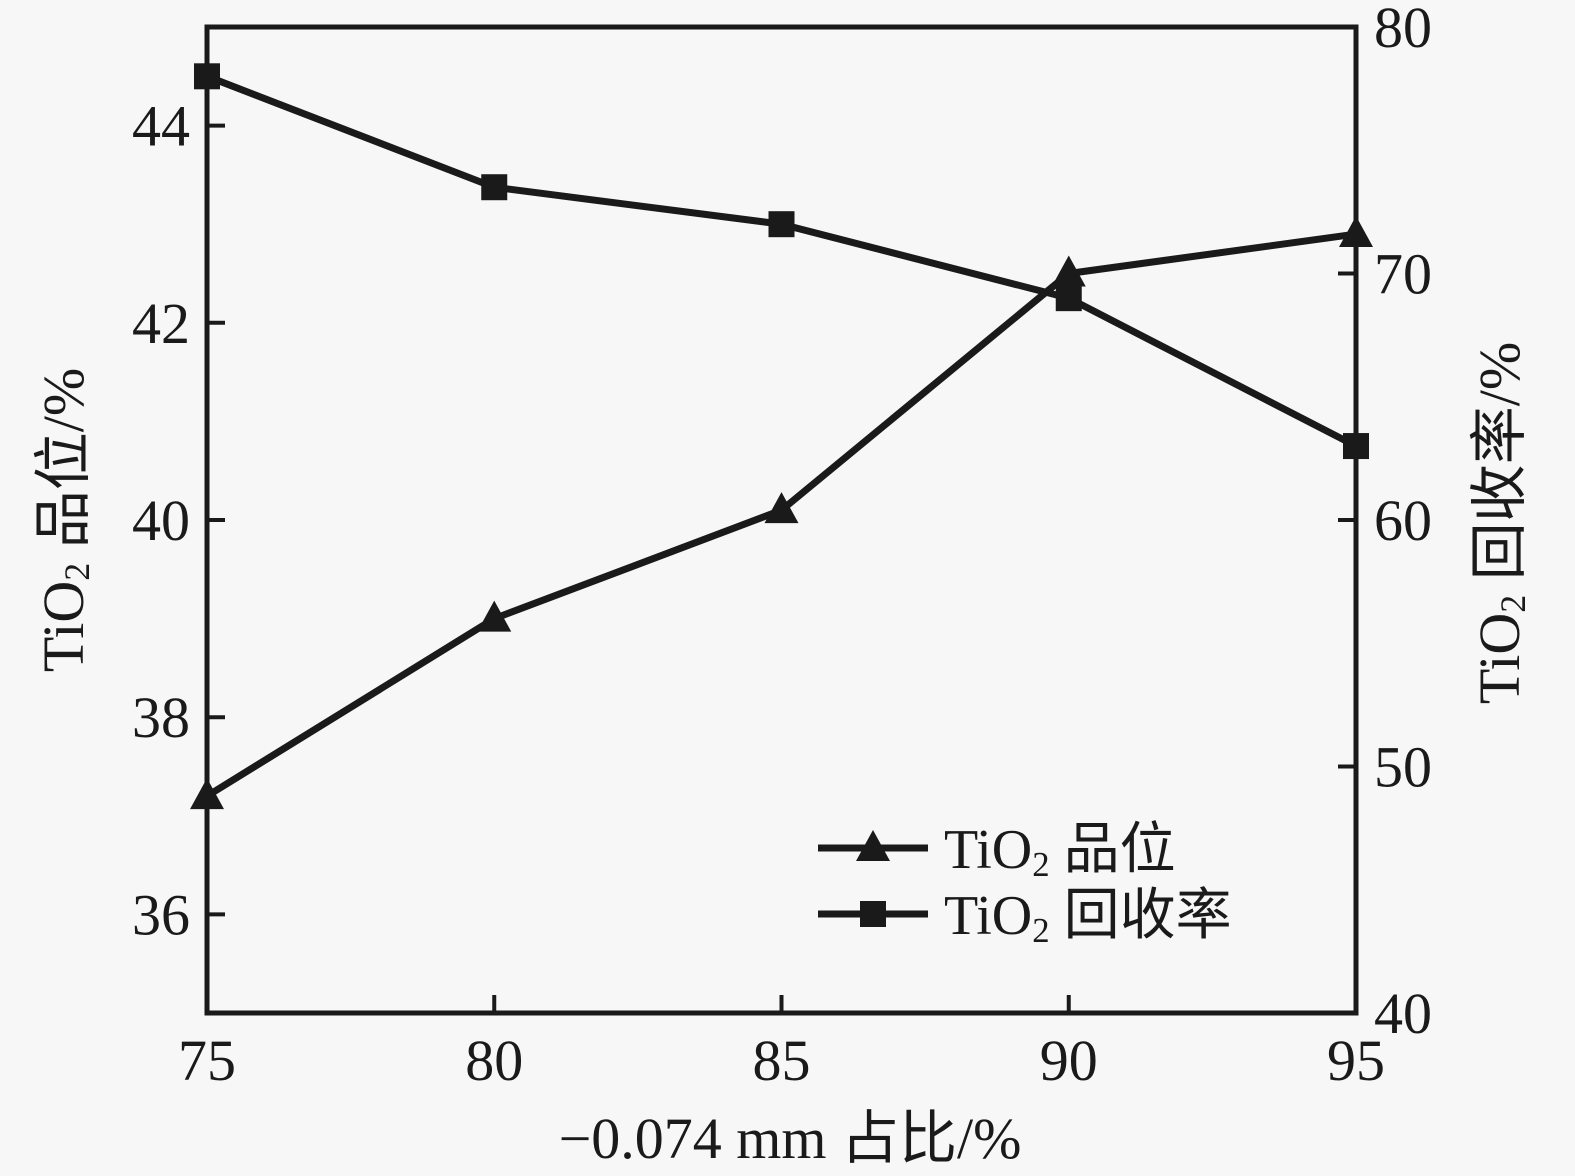 The height and width of the screenshot is (1176, 1575). What do you see at coordinates (1500, 523) in the screenshot?
I see `right-axis-title: TiO2 回收率/%` at bounding box center [1500, 523].